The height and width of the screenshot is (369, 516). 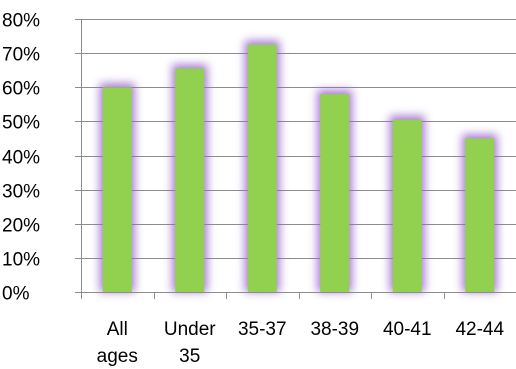 What do you see at coordinates (21, 123) in the screenshot?
I see `y-tick-label: 50%` at bounding box center [21, 123].